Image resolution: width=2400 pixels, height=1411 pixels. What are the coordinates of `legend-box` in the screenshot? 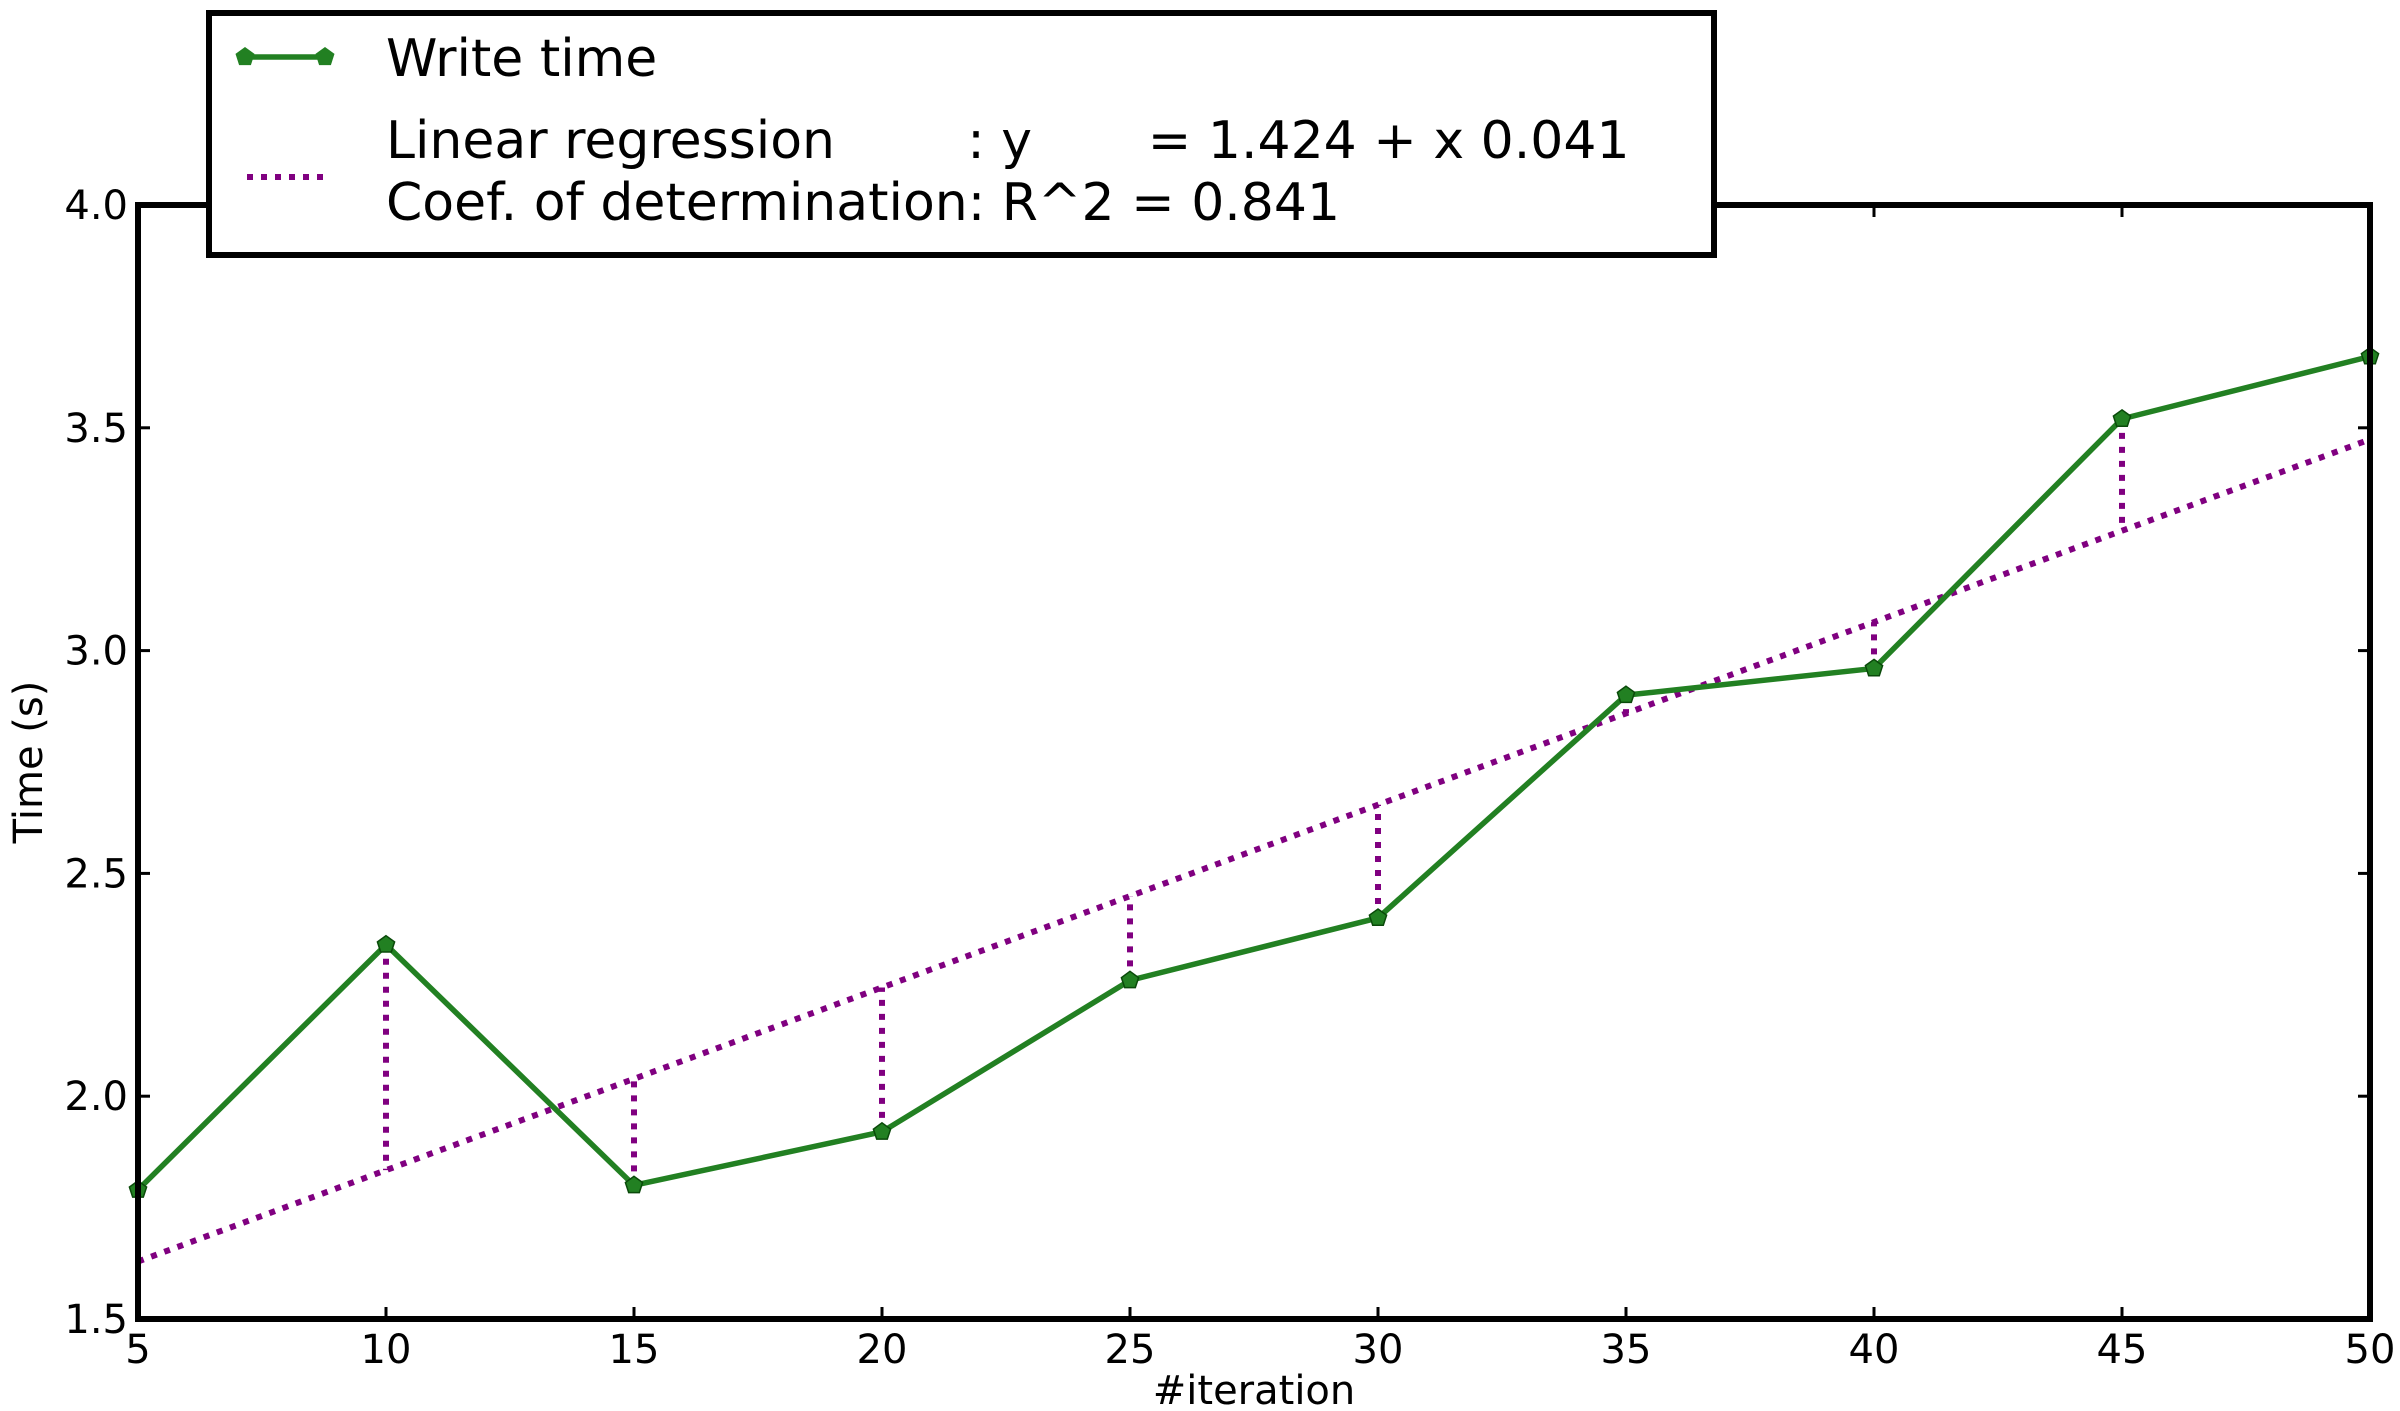 It's located at (961, 134).